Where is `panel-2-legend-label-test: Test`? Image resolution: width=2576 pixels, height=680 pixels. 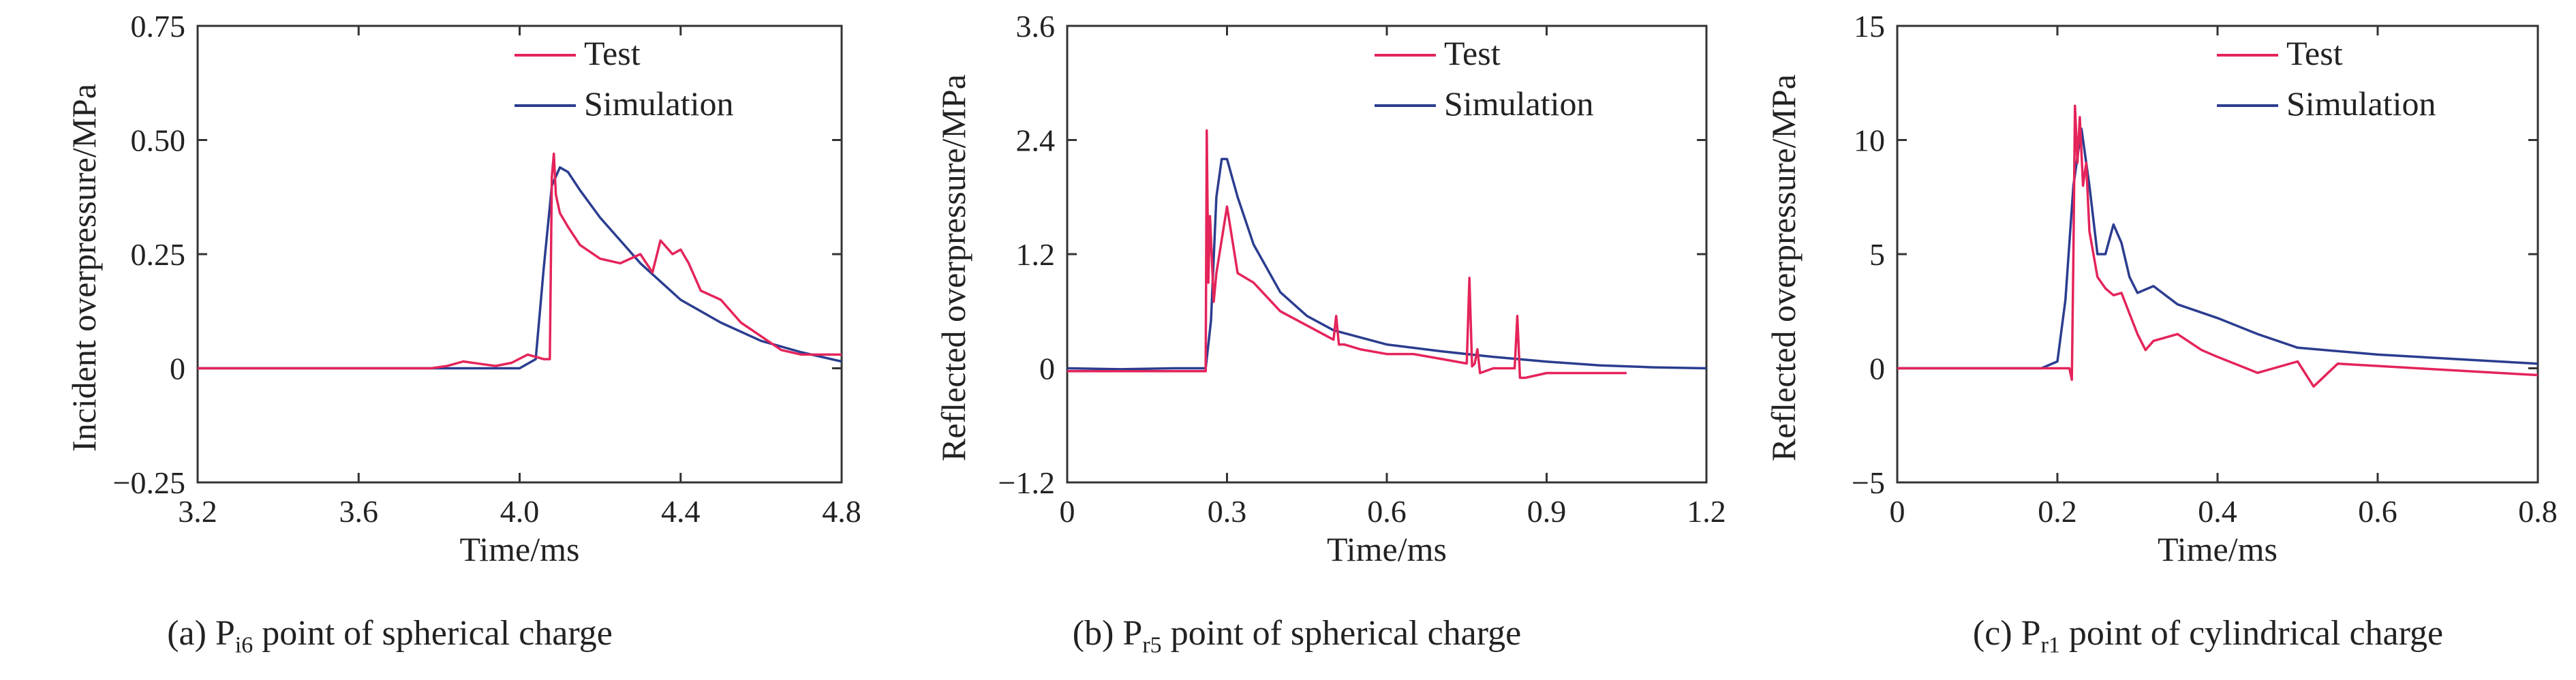
panel-2-legend-label-test: Test is located at coordinates (1472, 53).